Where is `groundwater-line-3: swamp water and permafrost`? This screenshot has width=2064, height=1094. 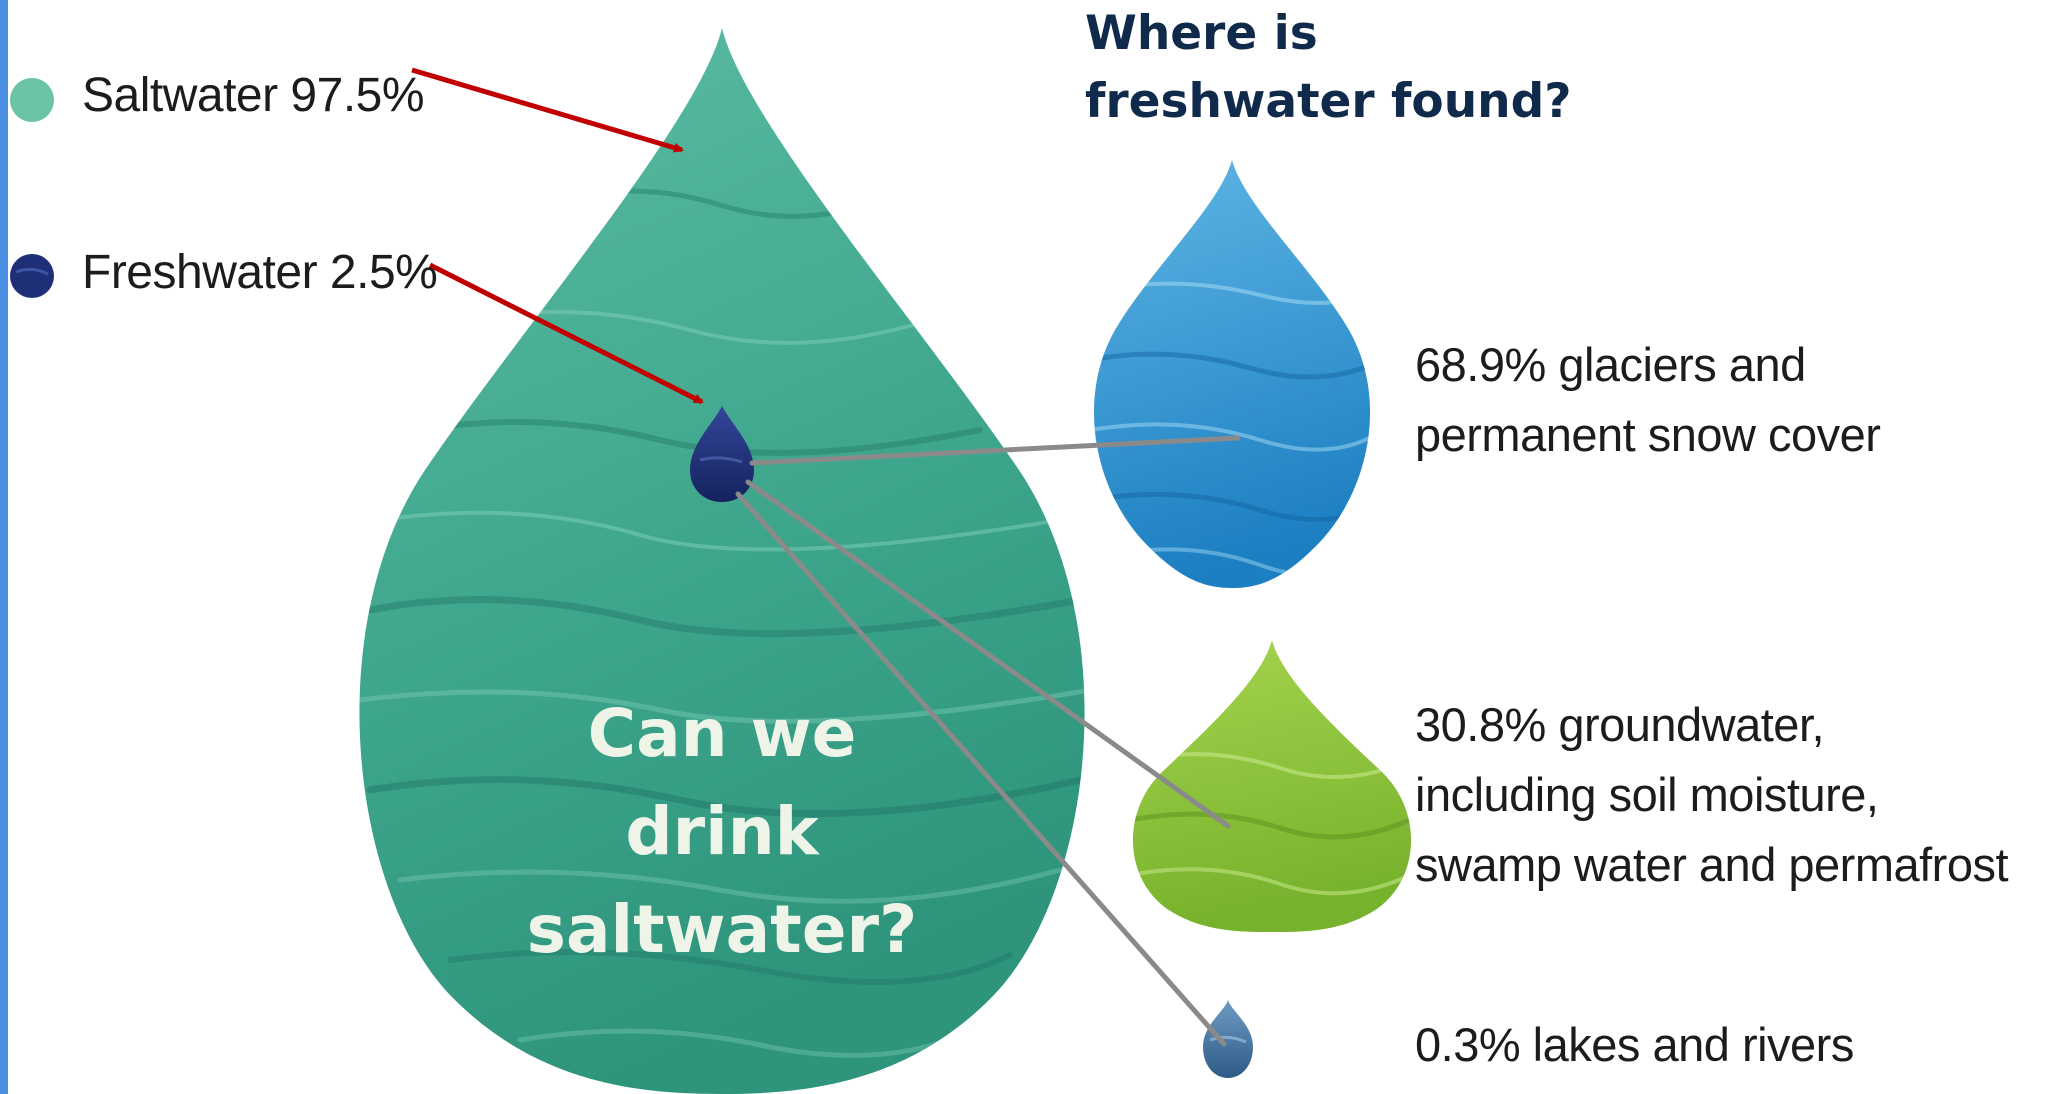
groundwater-line-3: swamp water and permafrost is located at coordinates (1712, 864).